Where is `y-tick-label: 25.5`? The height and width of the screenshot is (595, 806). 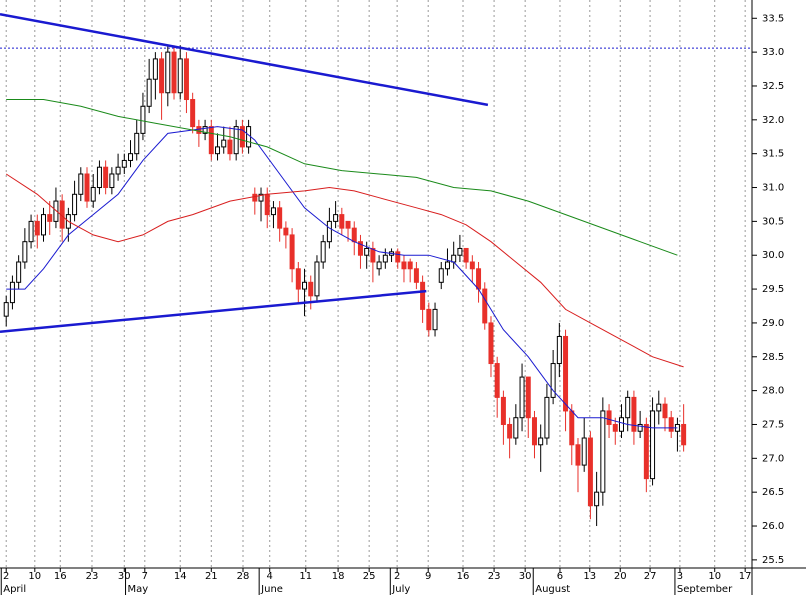
y-tick-label: 25.5 is located at coordinates (773, 560).